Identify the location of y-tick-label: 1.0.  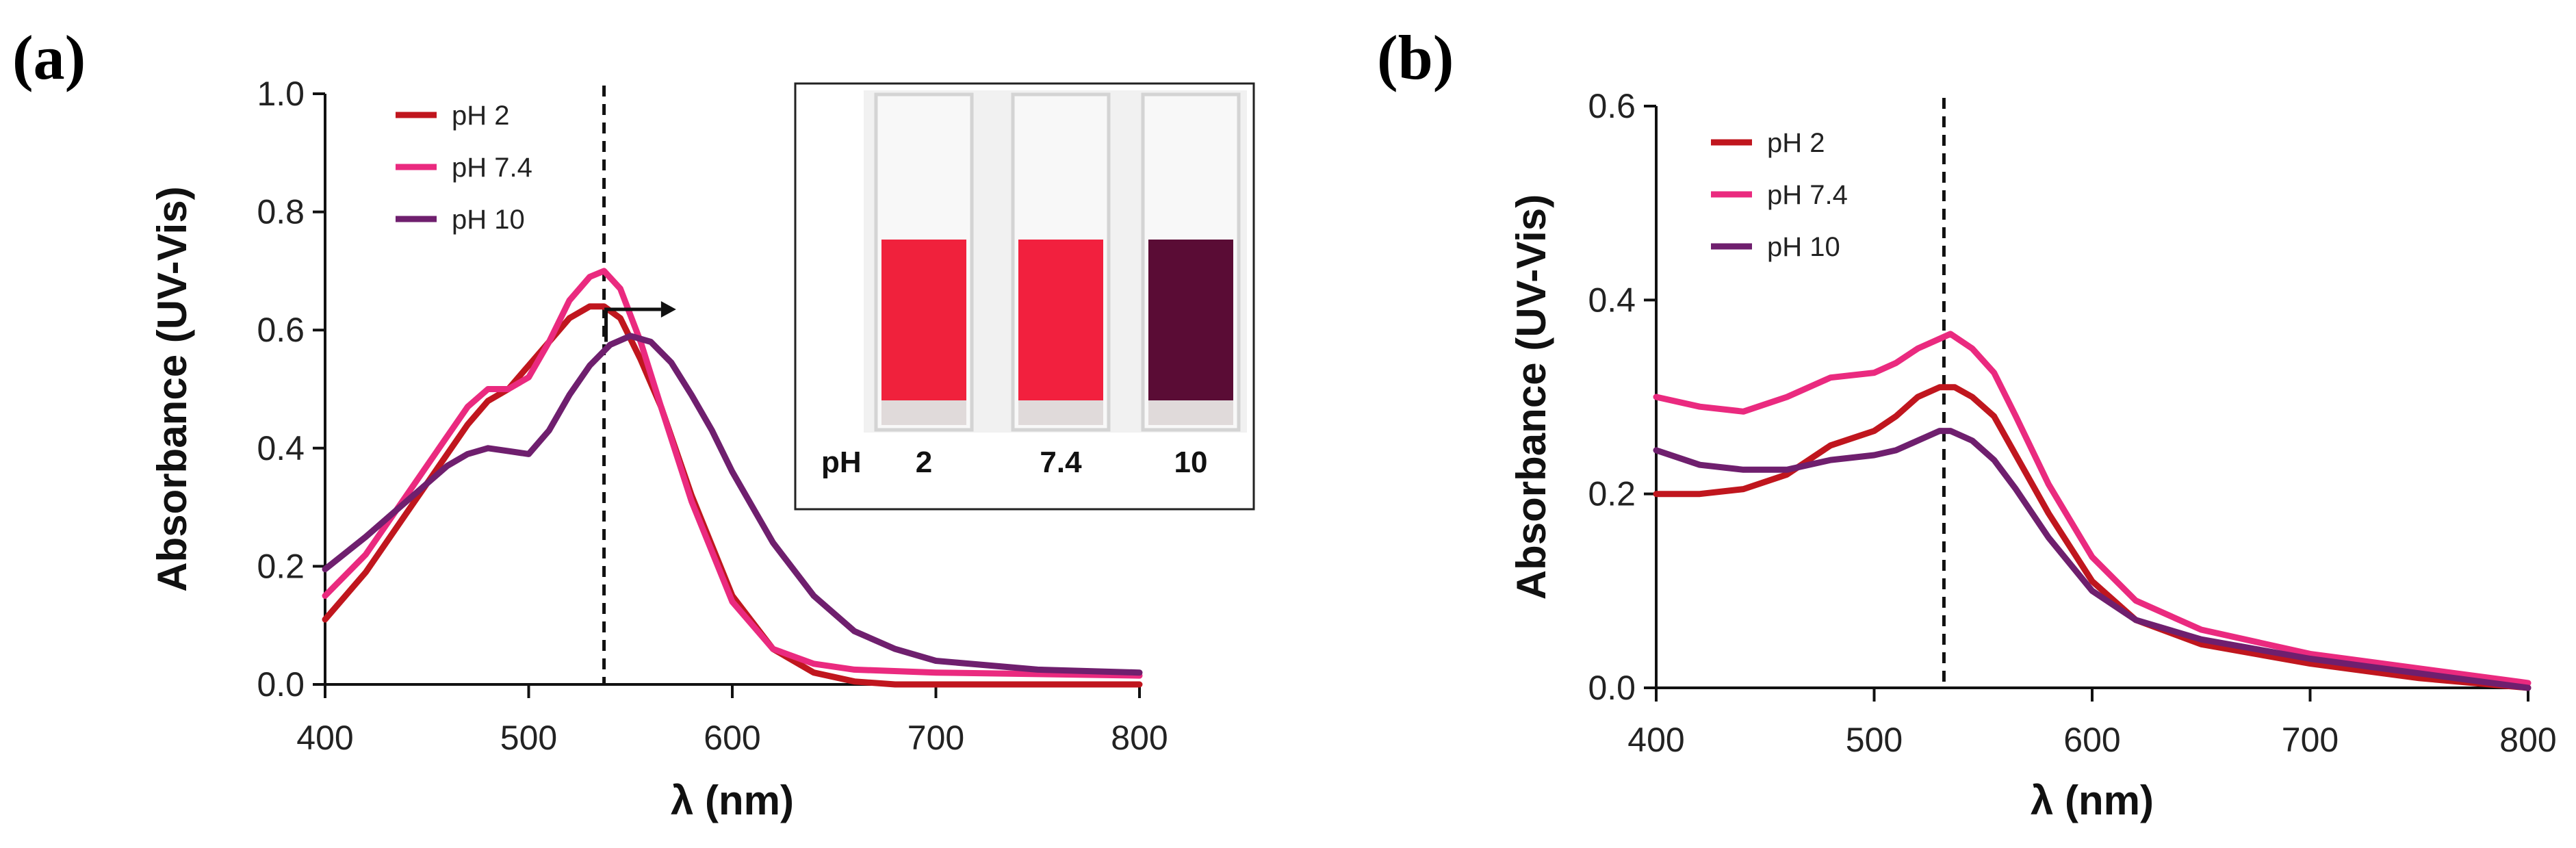
(281, 94).